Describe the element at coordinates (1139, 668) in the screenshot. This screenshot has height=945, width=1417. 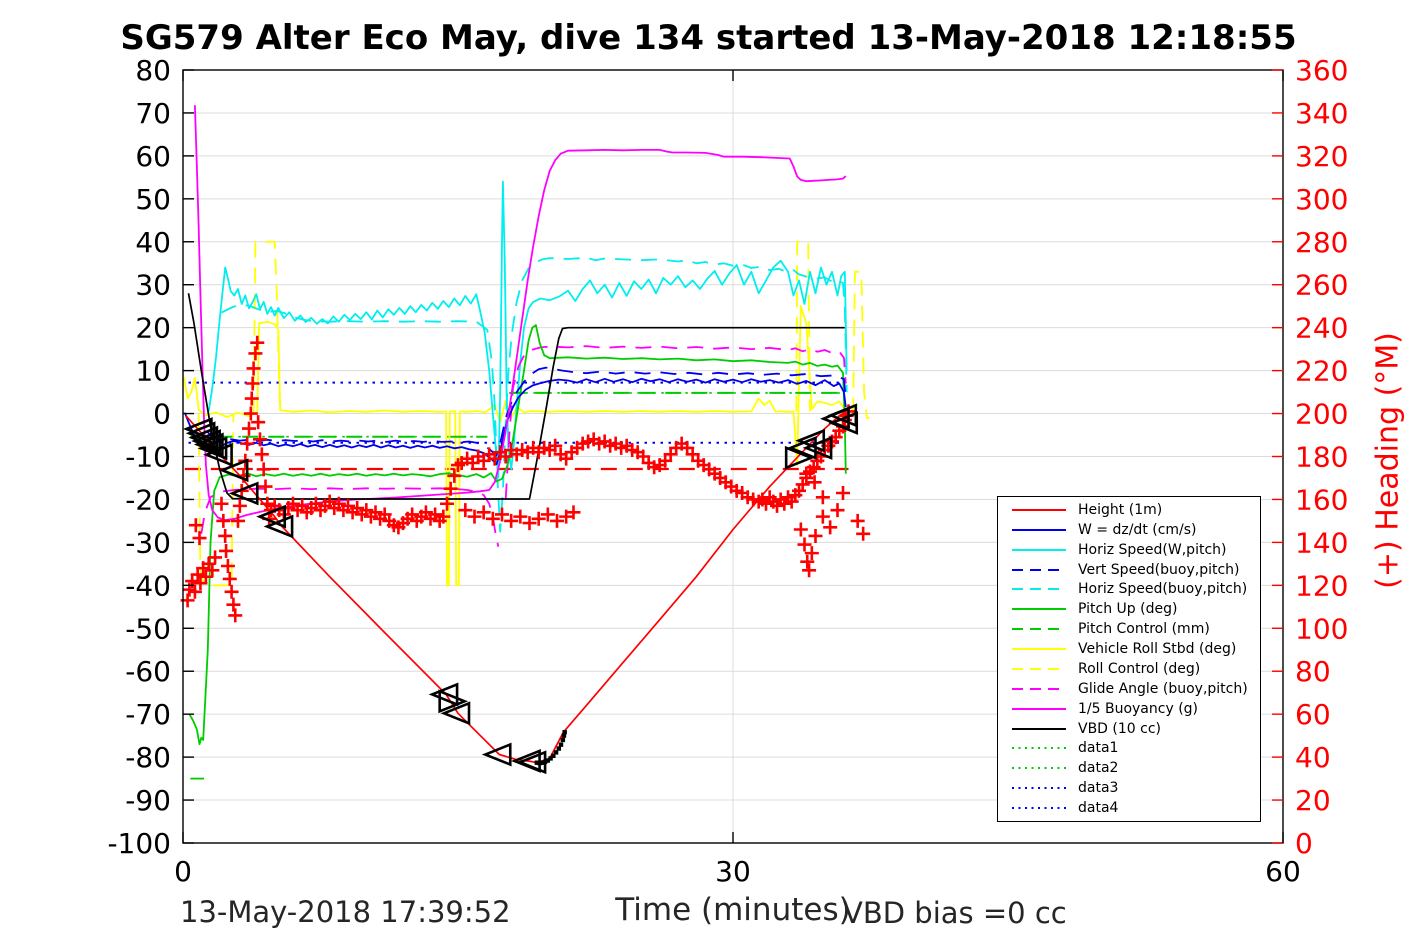
I see `legend-label: Roll Control (deg)` at that location.